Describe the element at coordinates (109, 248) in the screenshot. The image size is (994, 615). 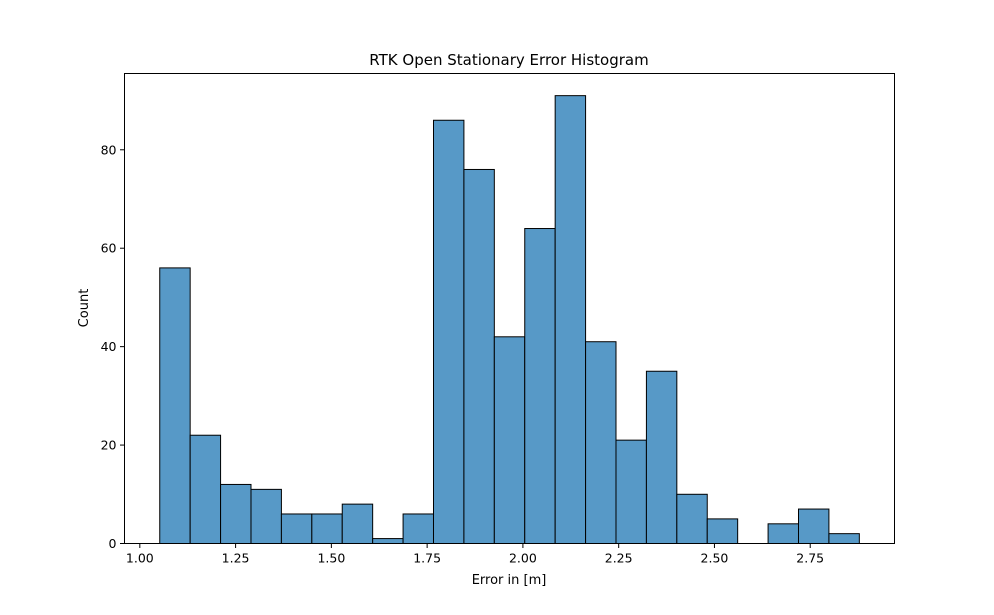
I see `y-tick-label: 60` at that location.